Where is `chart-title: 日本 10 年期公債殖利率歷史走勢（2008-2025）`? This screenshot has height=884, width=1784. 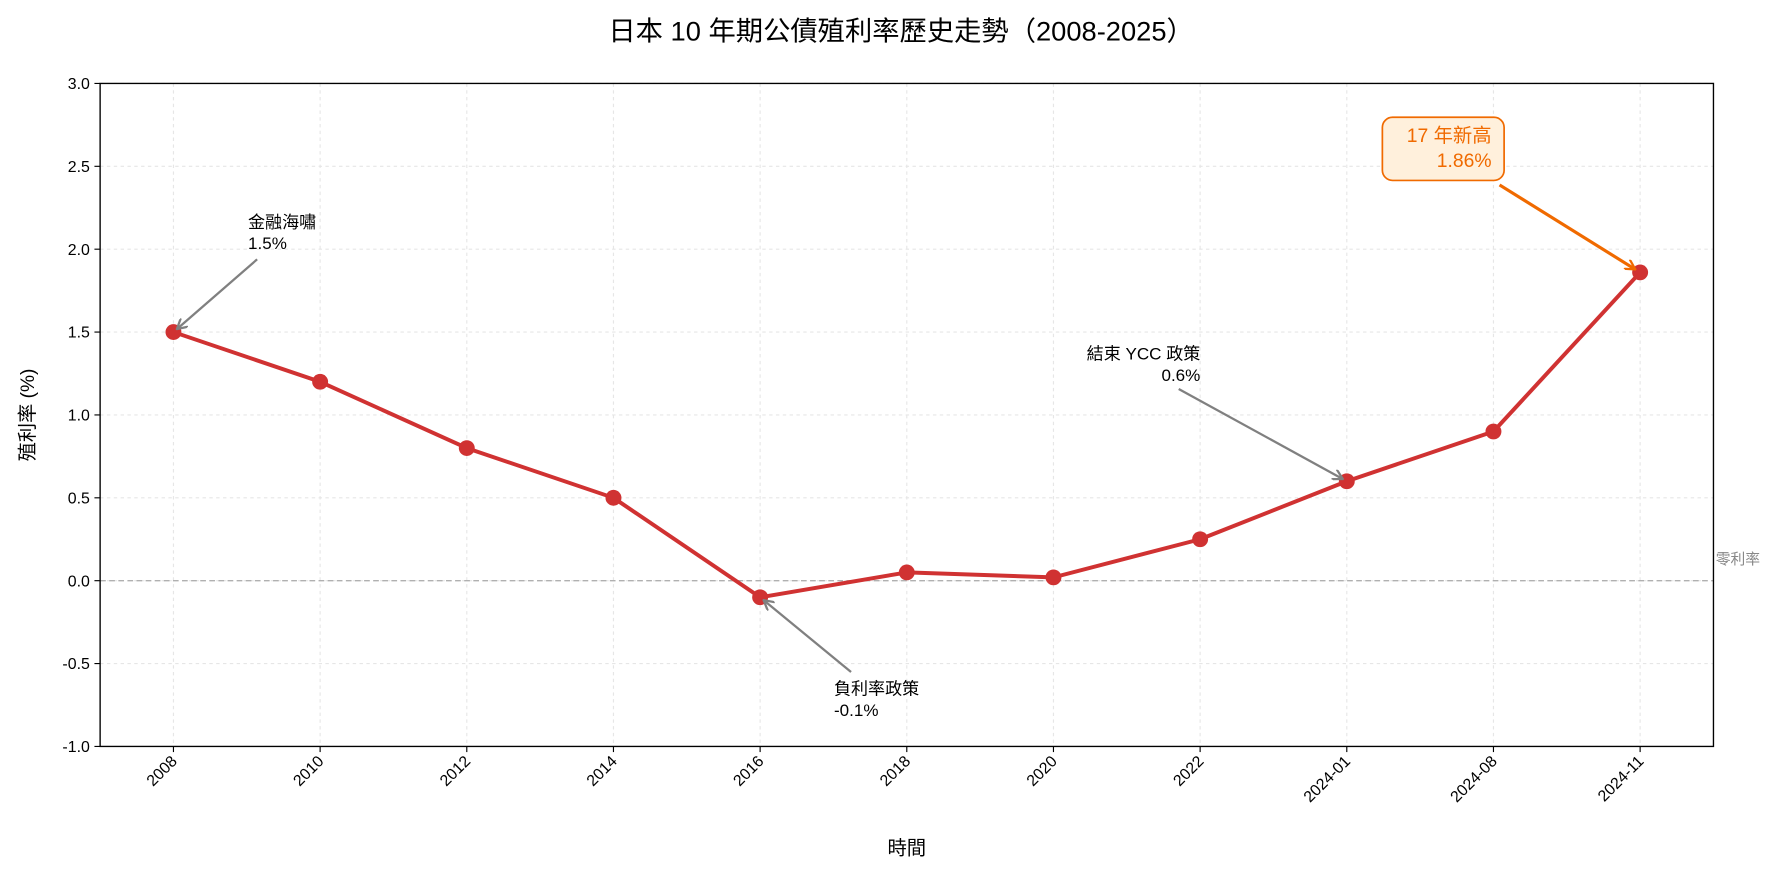
chart-title: 日本 10 年期公債殖利率歷史走勢（2008-2025） is located at coordinates (900, 31).